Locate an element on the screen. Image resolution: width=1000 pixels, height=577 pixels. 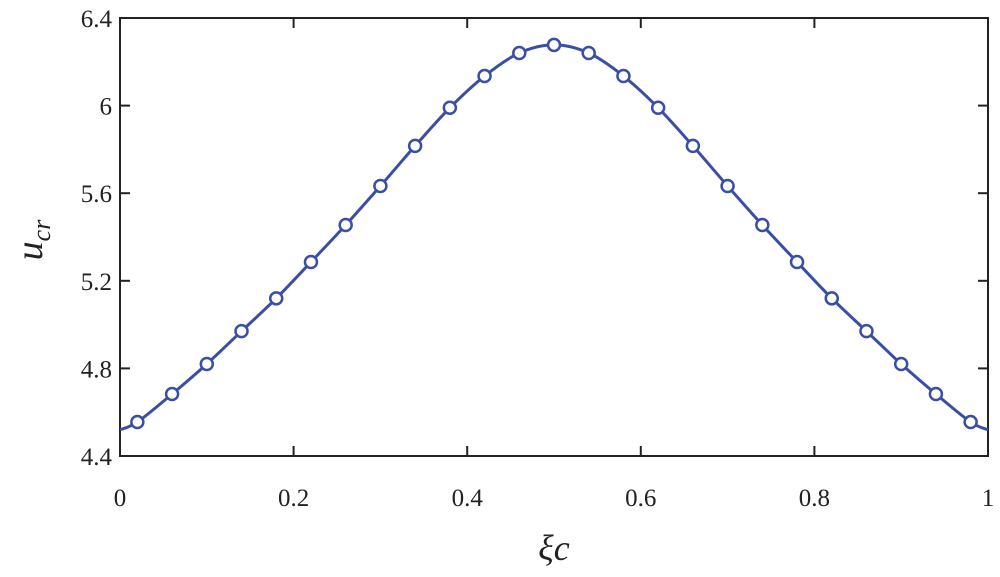
y-tick-label: 4.4 is located at coordinates (97, 457).